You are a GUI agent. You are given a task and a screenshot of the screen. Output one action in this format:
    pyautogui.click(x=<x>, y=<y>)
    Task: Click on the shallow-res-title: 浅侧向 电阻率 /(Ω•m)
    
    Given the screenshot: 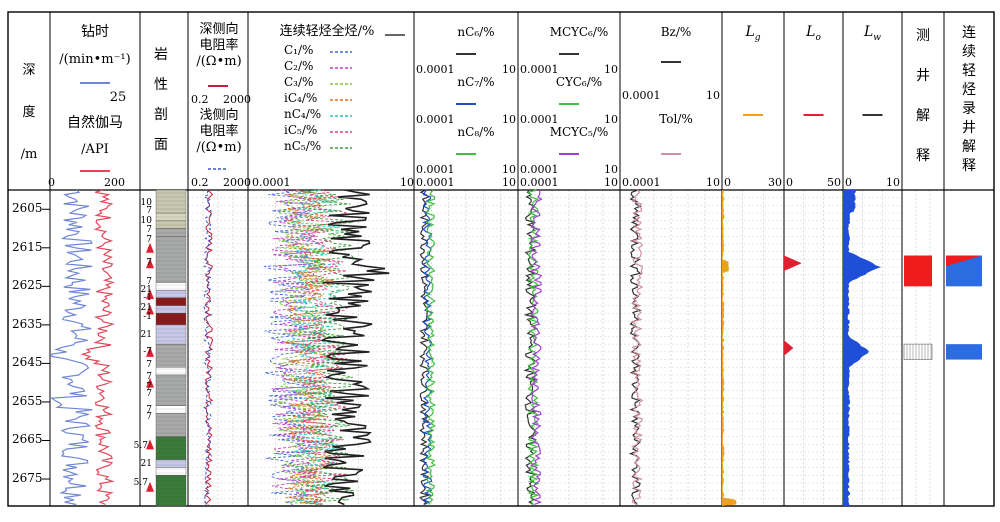 What is the action you would take?
    pyautogui.click(x=219, y=132)
    